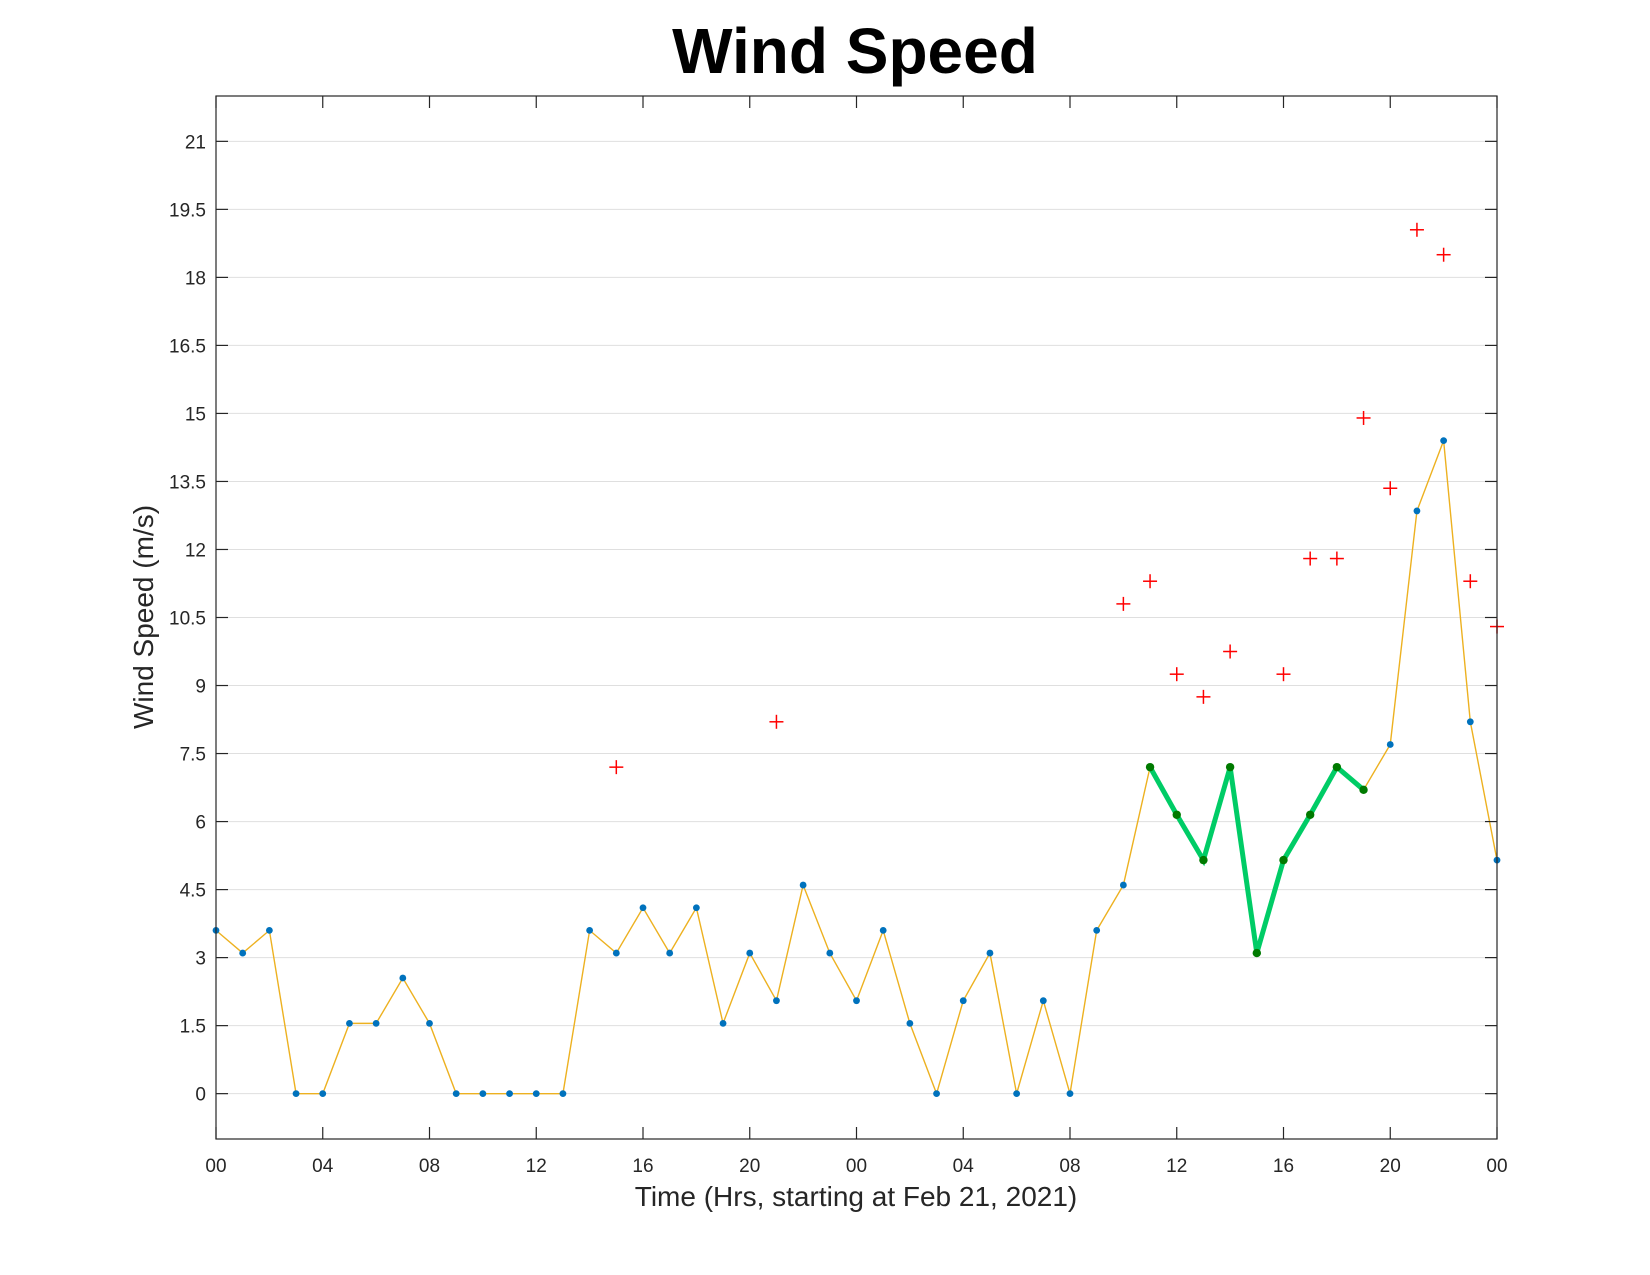 The width and height of the screenshot is (1650, 1275). I want to click on y-tick-label: 7.5, so click(193, 755).